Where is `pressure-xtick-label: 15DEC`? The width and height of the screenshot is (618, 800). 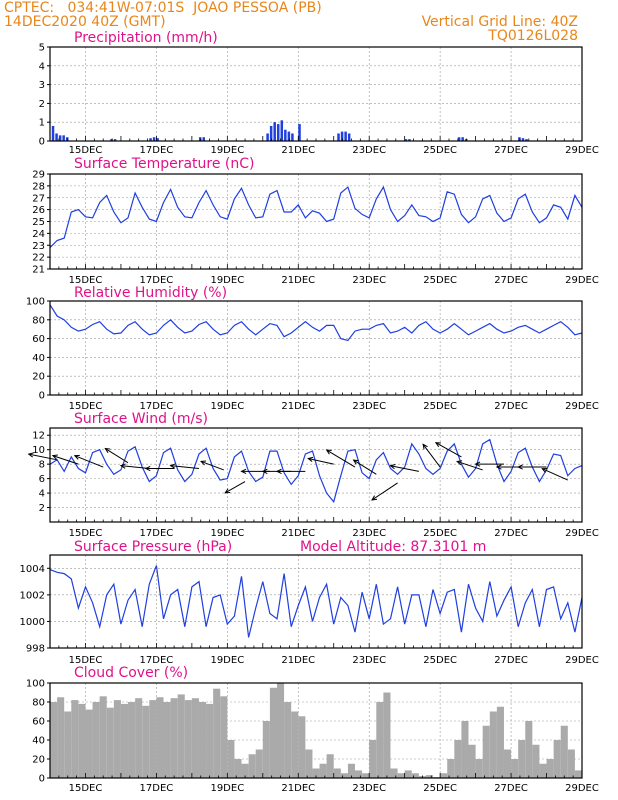 pressure-xtick-label: 15DEC is located at coordinates (86, 660).